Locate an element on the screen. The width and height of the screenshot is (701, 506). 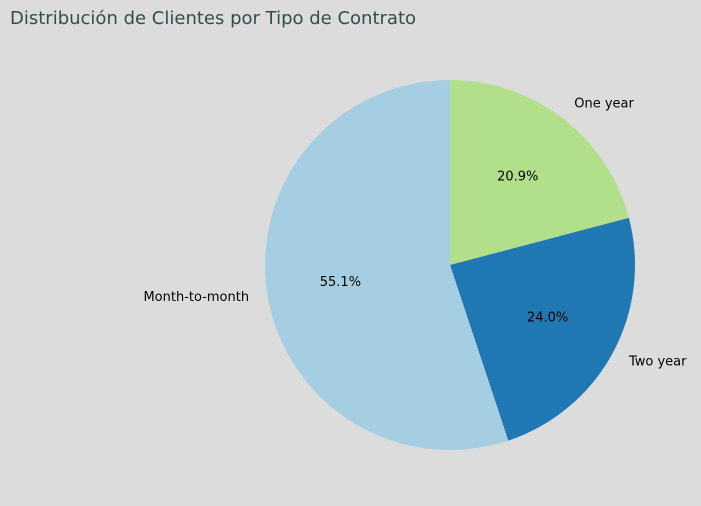
pie-slice-two-year is located at coordinates (542, 329).